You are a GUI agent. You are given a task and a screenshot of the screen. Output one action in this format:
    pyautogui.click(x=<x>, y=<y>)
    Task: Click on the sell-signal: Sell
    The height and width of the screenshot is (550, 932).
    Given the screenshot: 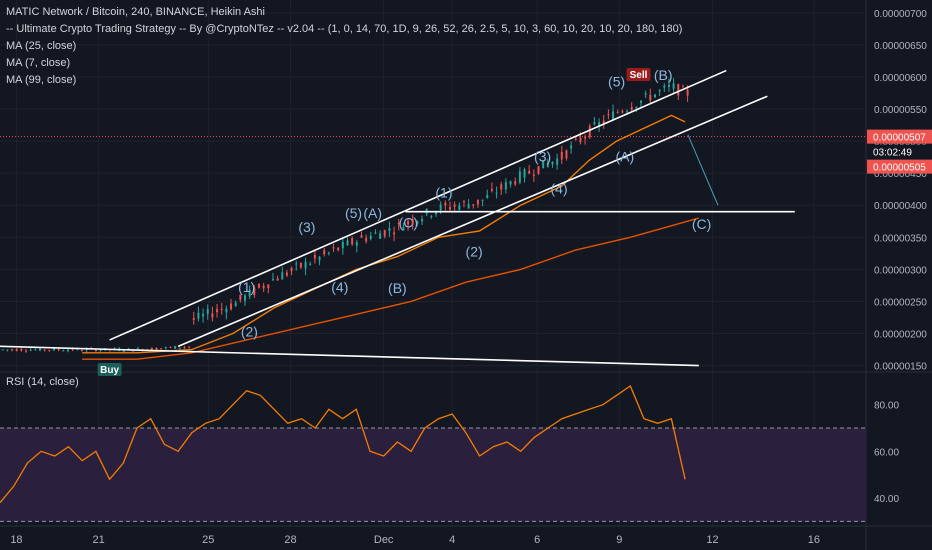 What is the action you would take?
    pyautogui.click(x=638, y=74)
    